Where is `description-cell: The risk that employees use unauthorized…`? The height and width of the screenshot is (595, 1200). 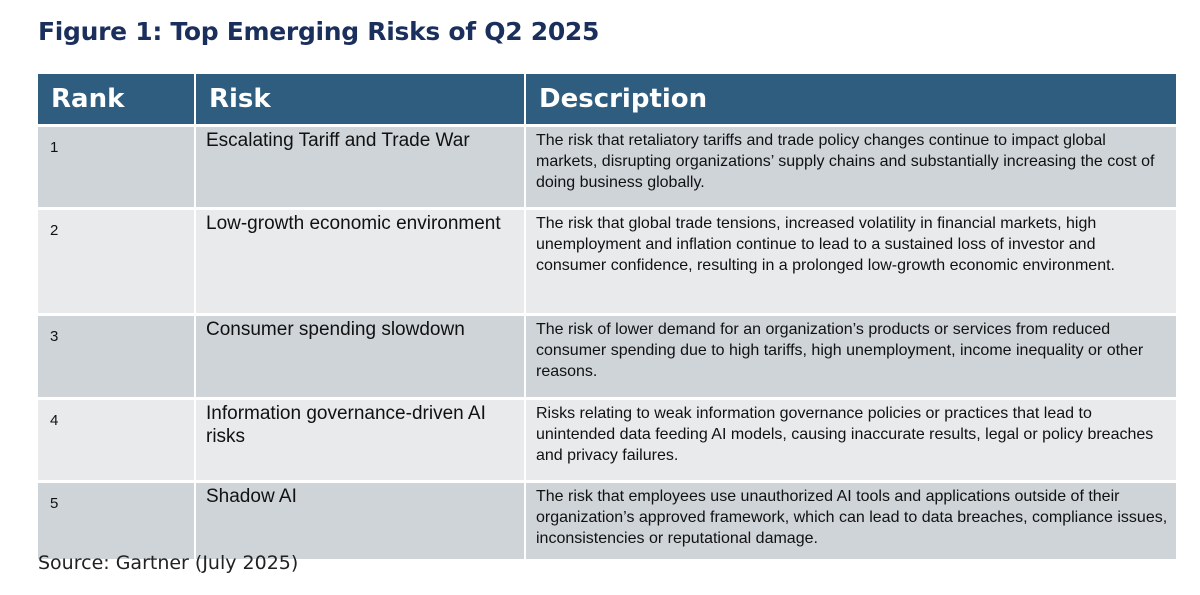 description-cell: The risk that employees use unauthorized… is located at coordinates (850, 521).